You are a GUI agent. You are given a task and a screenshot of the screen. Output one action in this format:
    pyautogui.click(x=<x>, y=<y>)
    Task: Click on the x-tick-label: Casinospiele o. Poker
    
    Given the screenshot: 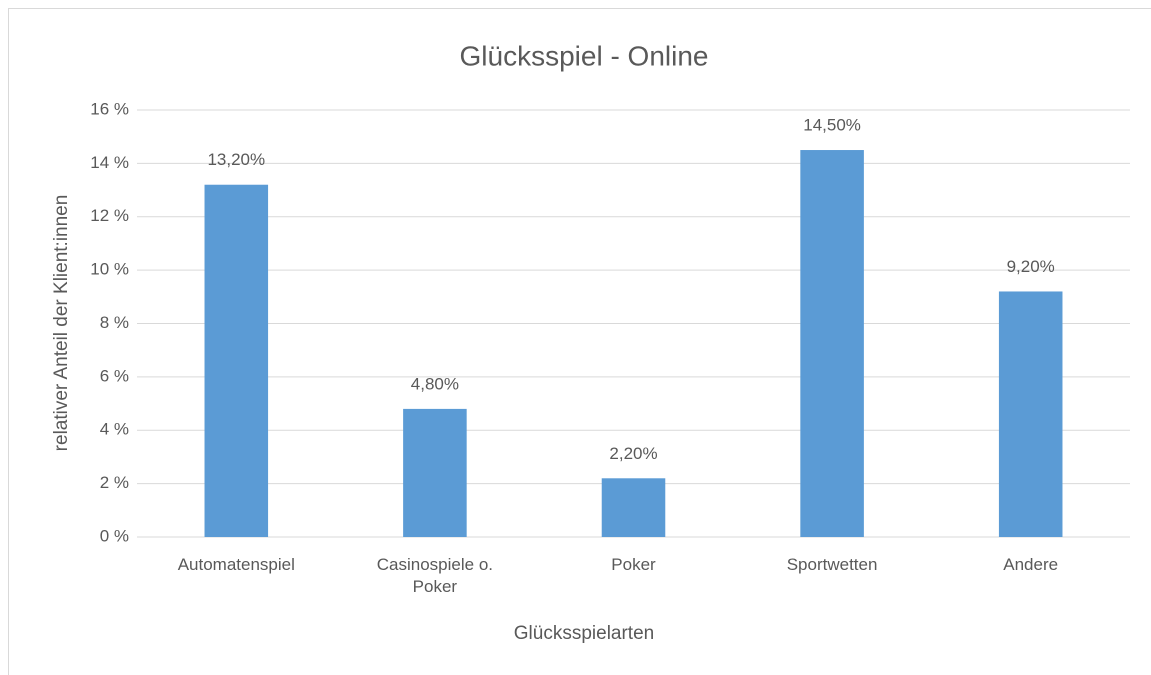 What is the action you would take?
    pyautogui.click(x=435, y=575)
    